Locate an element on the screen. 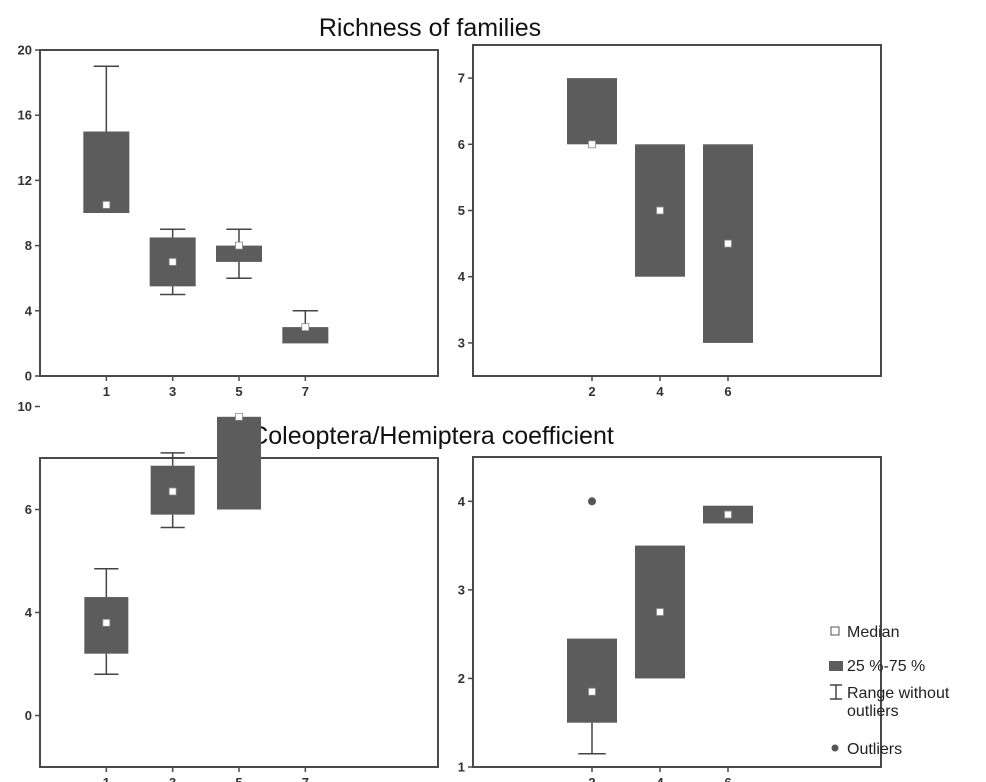 Image resolution: width=986 pixels, height=782 pixels. legend-outlier-swatch is located at coordinates (835, 748).